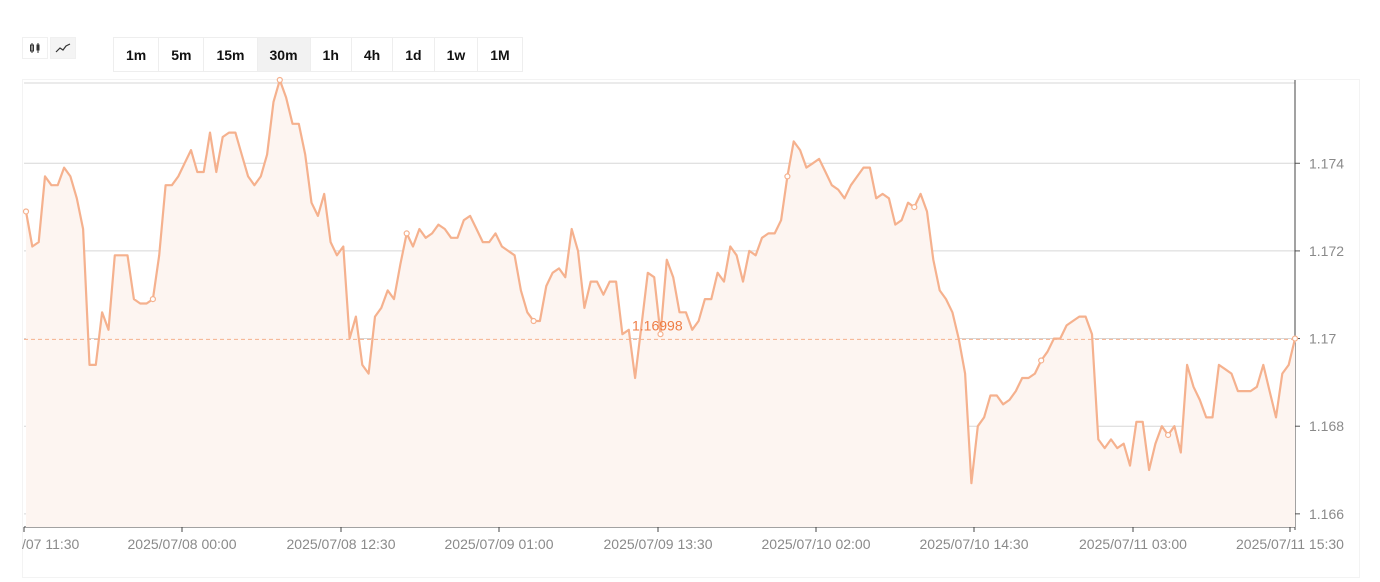 The height and width of the screenshot is (582, 1380). What do you see at coordinates (284, 54) in the screenshot?
I see `interval-button-30m: 30m` at bounding box center [284, 54].